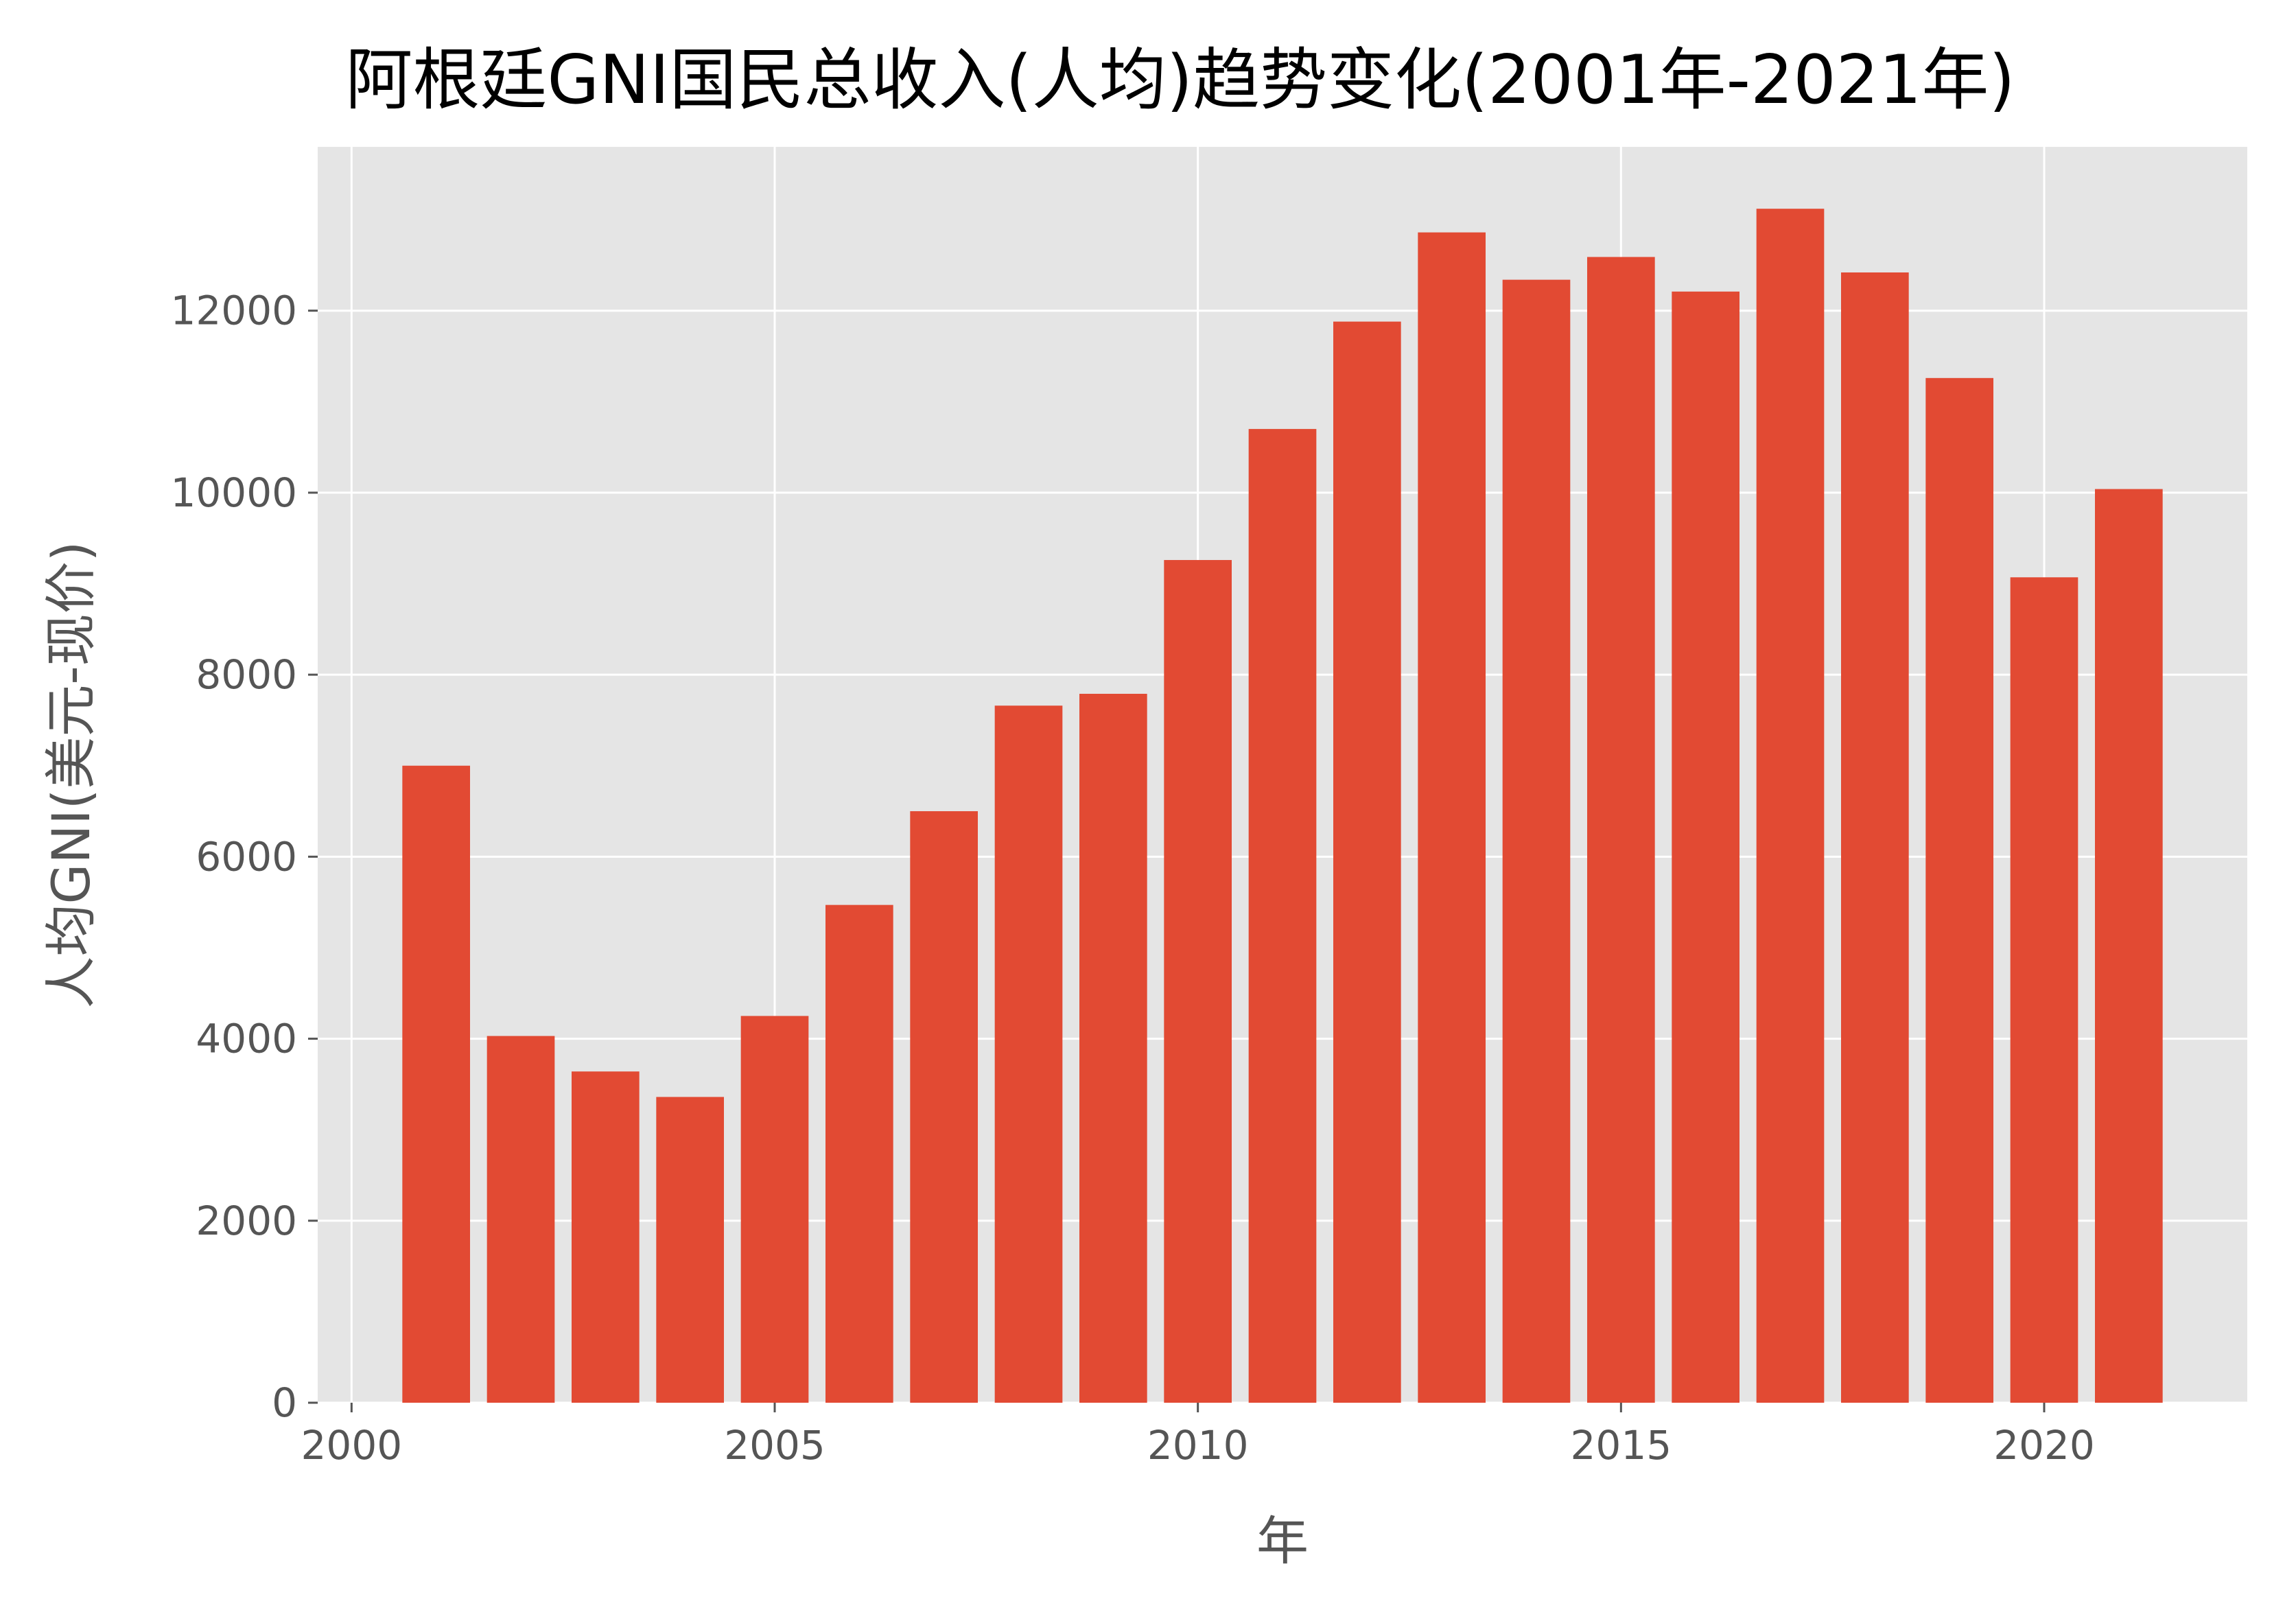 This screenshot has width=2296, height=1599. Describe the element at coordinates (2044, 990) in the screenshot. I see `bar-2020` at that location.